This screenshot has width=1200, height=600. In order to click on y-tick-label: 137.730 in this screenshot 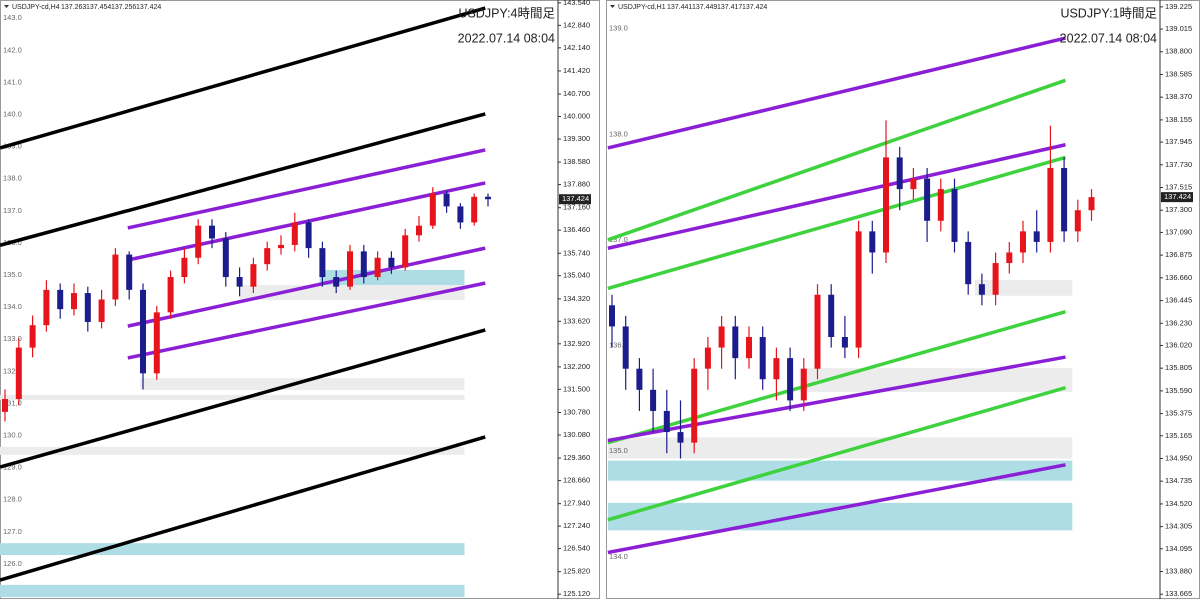, I will do `click(1178, 164)`.